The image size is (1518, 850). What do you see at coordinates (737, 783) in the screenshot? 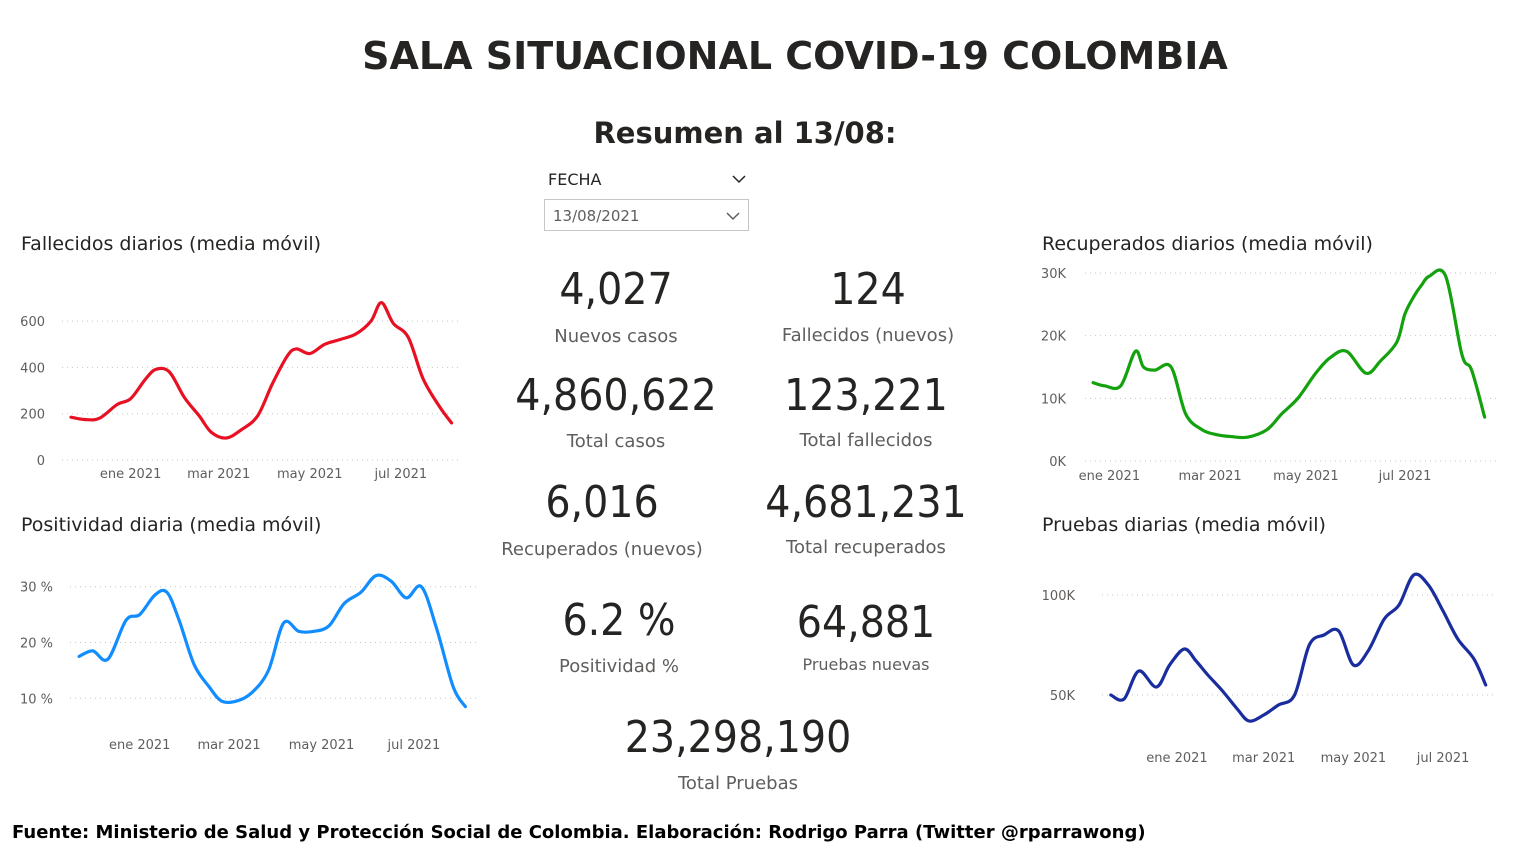
I see `kpi-total-pruebas-label: Total Pruebas` at bounding box center [737, 783].